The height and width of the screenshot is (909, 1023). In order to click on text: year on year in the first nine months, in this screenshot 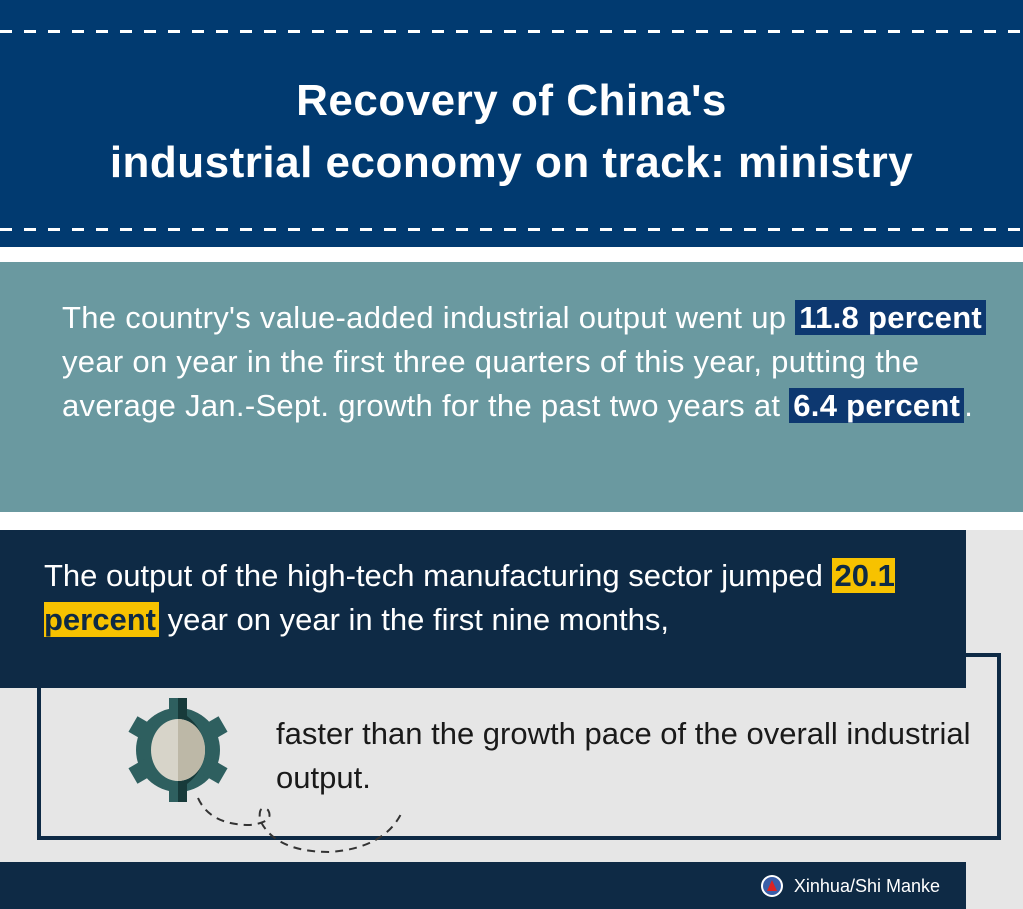, I will do `click(414, 619)`.